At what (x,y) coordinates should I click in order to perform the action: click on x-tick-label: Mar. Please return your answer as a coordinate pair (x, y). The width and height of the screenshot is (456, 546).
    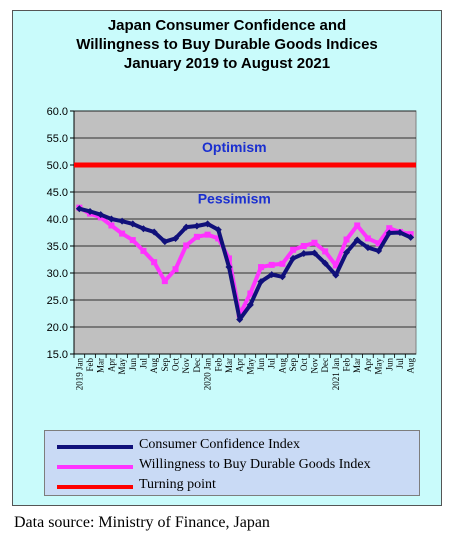
    Looking at the image, I should click on (101, 365).